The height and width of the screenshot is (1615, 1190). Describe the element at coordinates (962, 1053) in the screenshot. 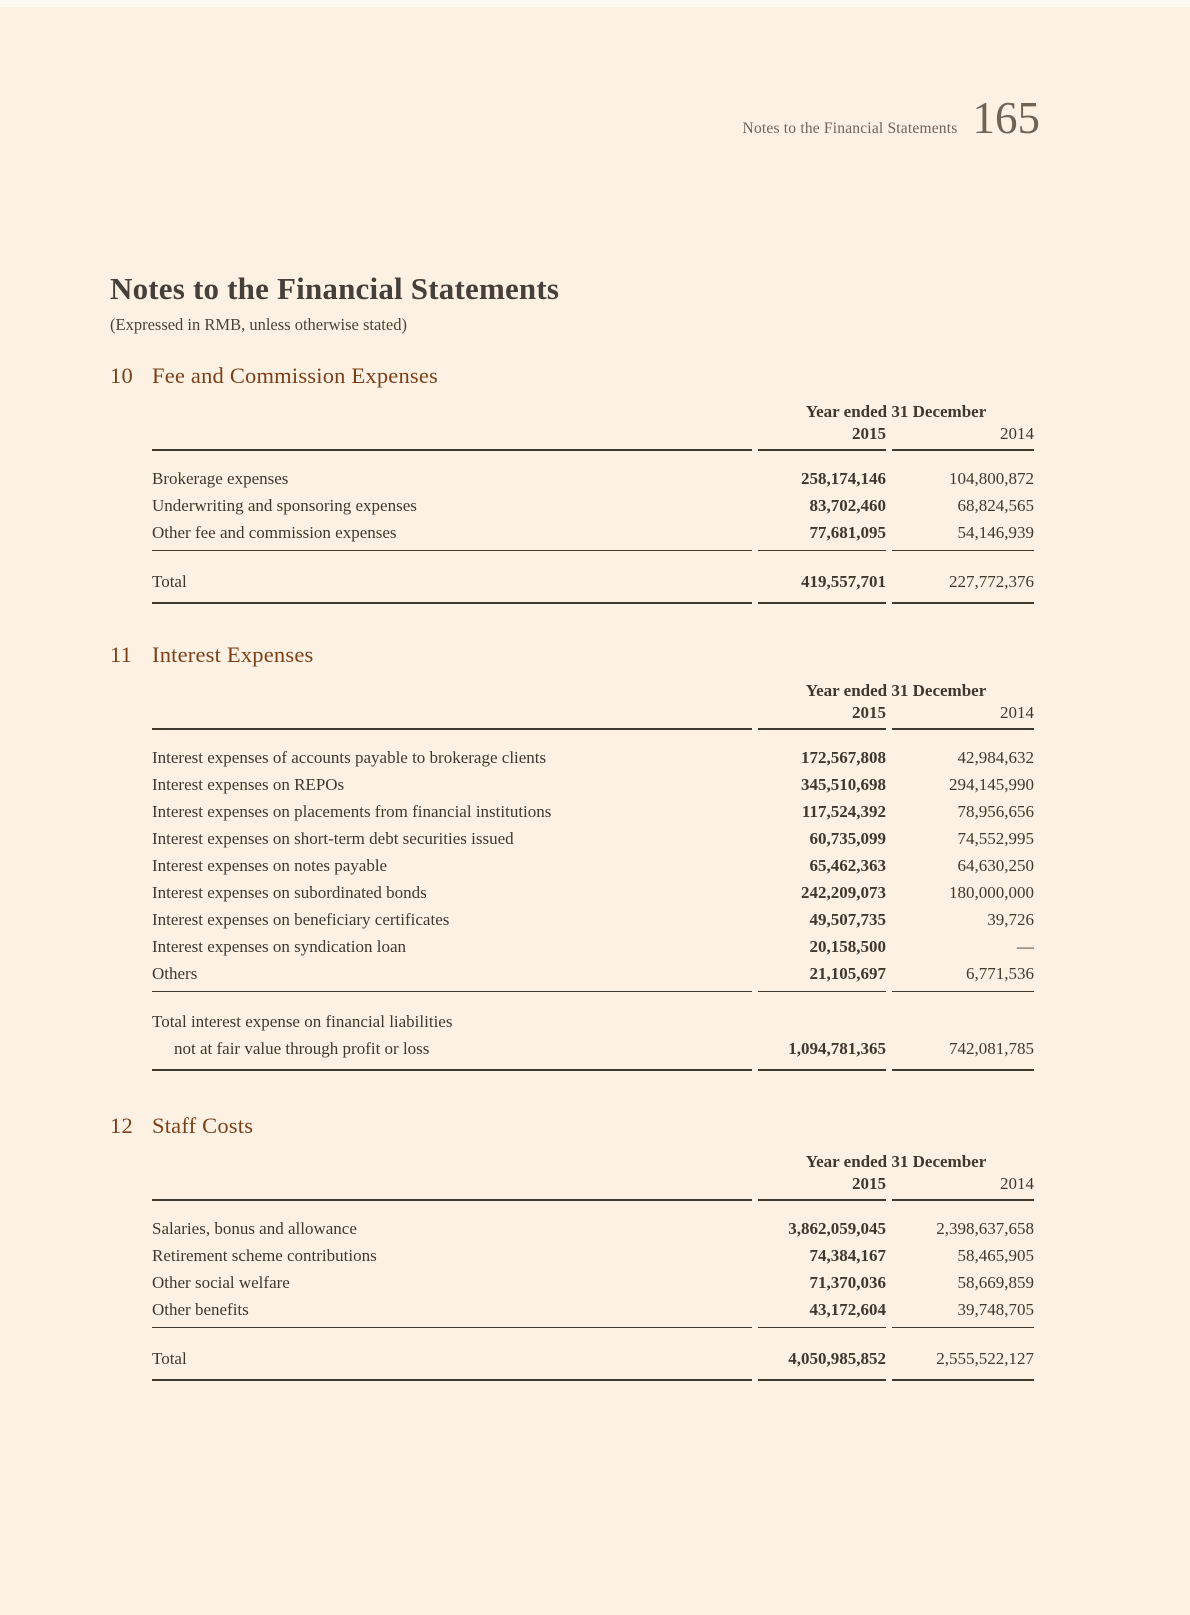

I see `total-value-2014: 742,081,785` at that location.